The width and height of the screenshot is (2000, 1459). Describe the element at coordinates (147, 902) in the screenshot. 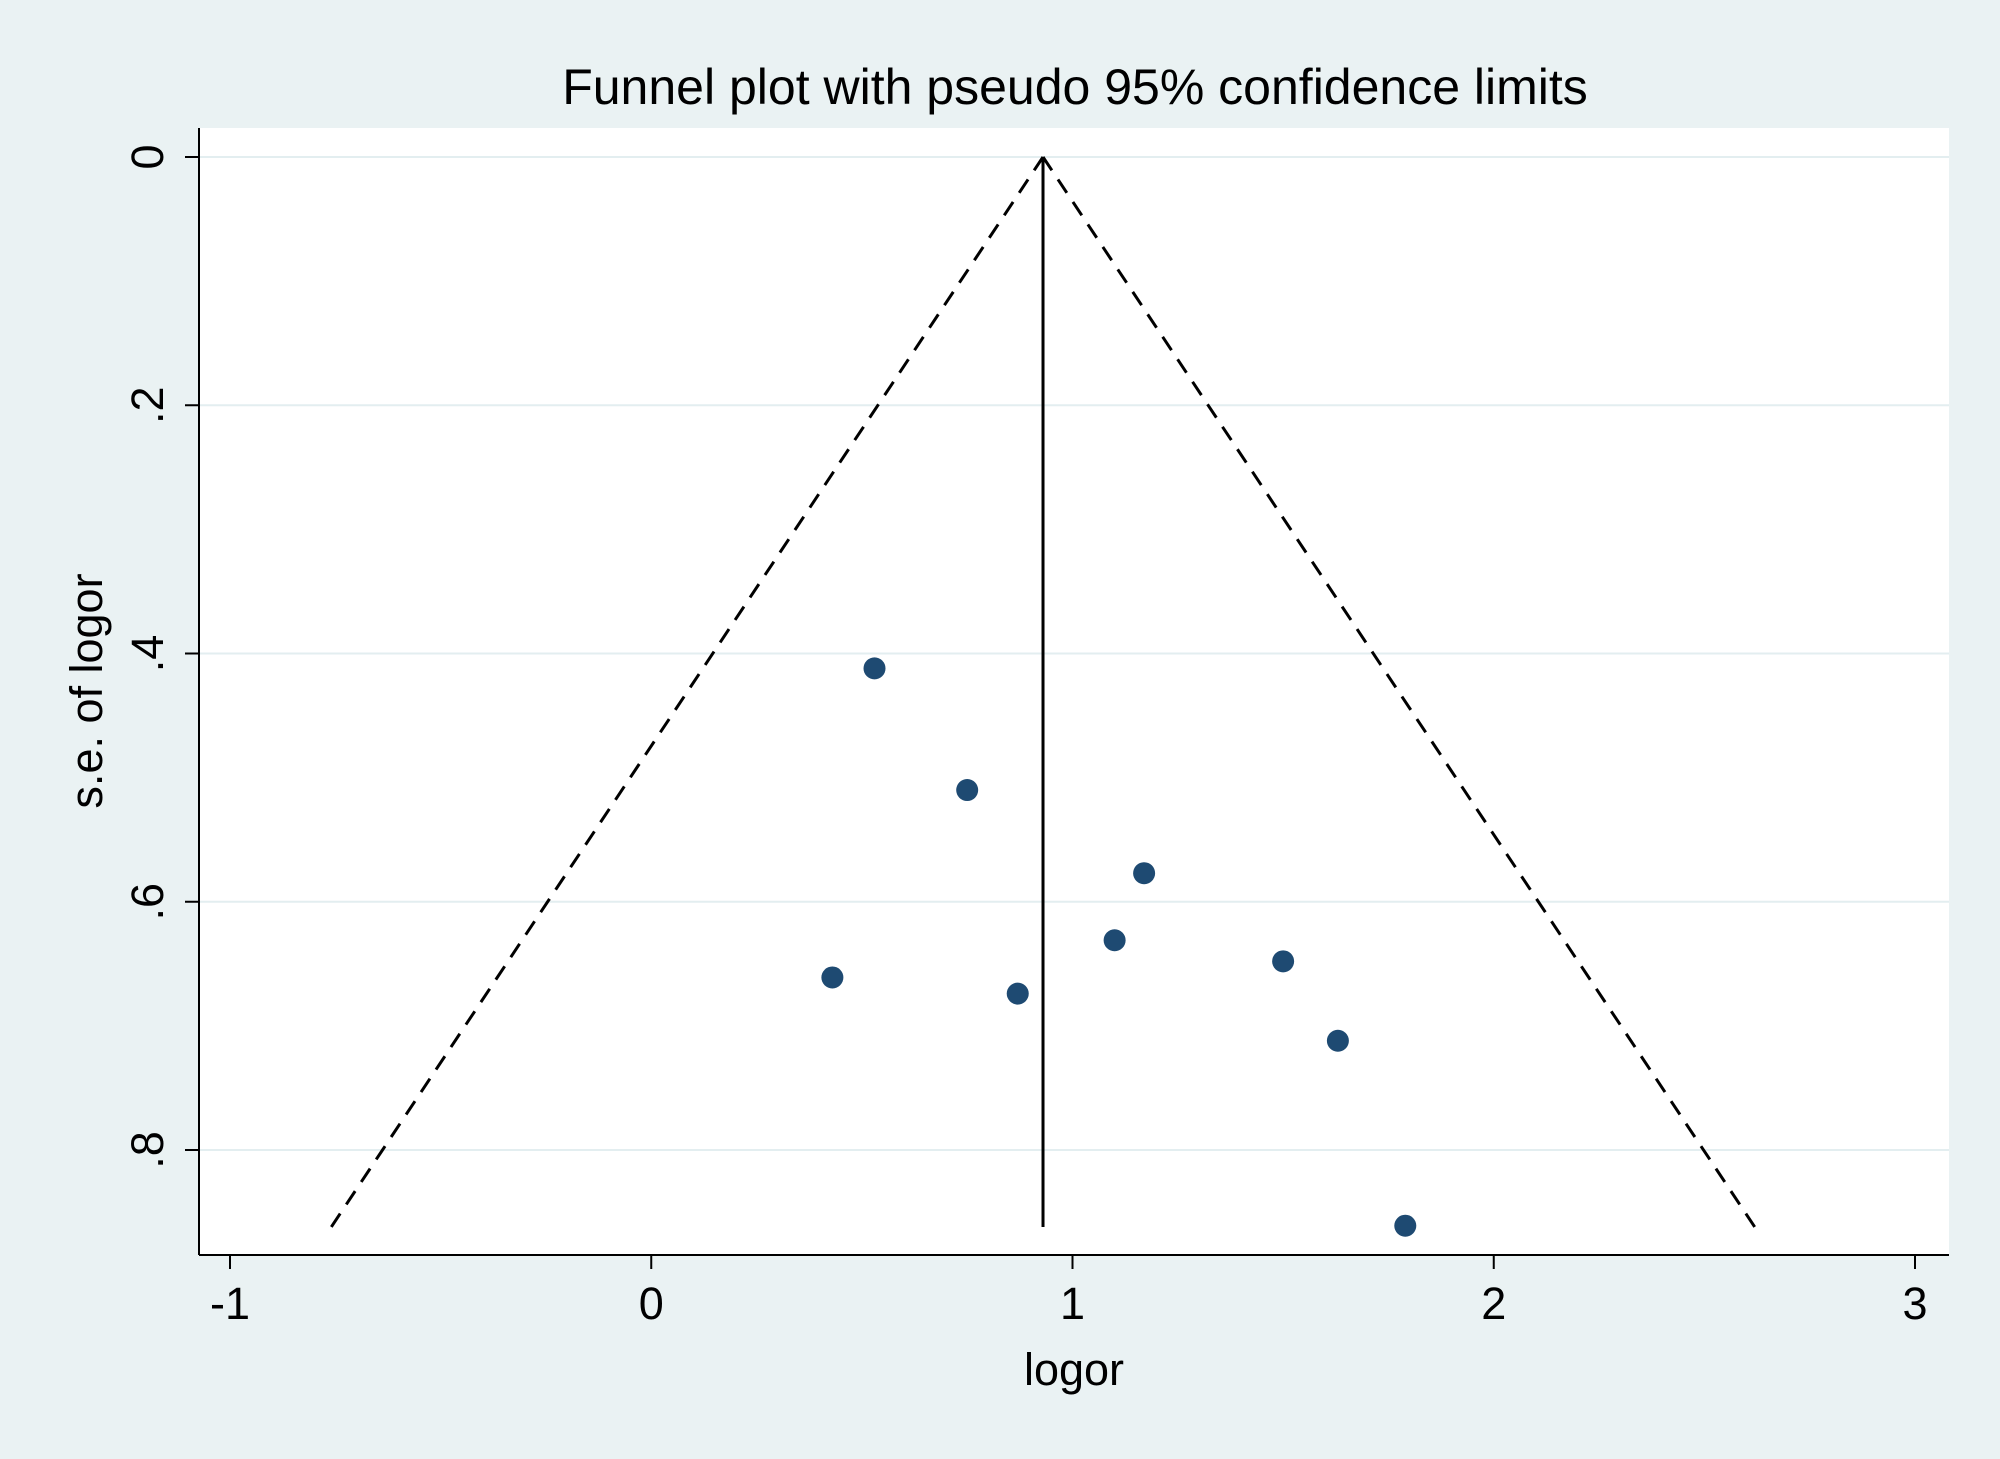

I see `y-tick-label: .6` at that location.